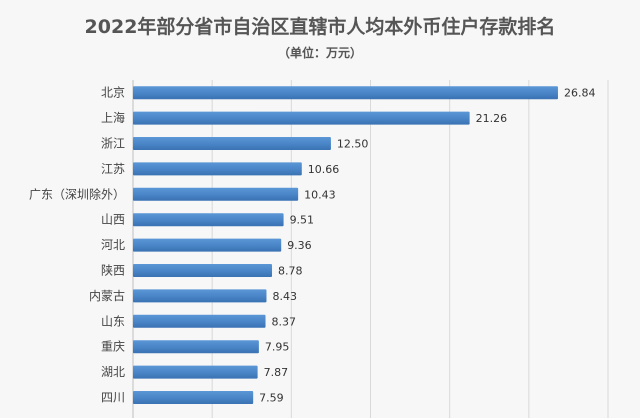  I want to click on category-label: 广东（深圳除外）, so click(77, 193).